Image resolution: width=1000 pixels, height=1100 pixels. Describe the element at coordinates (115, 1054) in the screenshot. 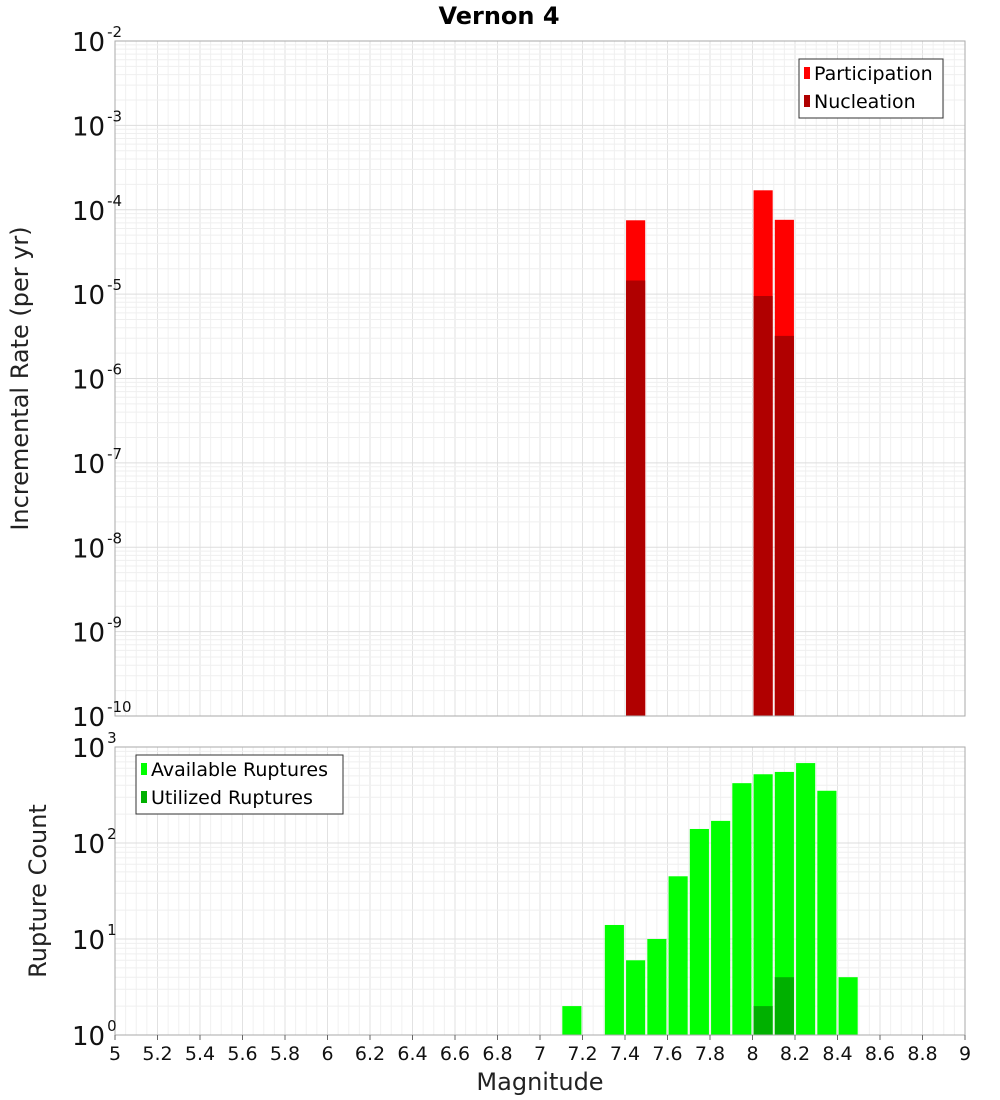

I see `x-tick-label: 5` at that location.